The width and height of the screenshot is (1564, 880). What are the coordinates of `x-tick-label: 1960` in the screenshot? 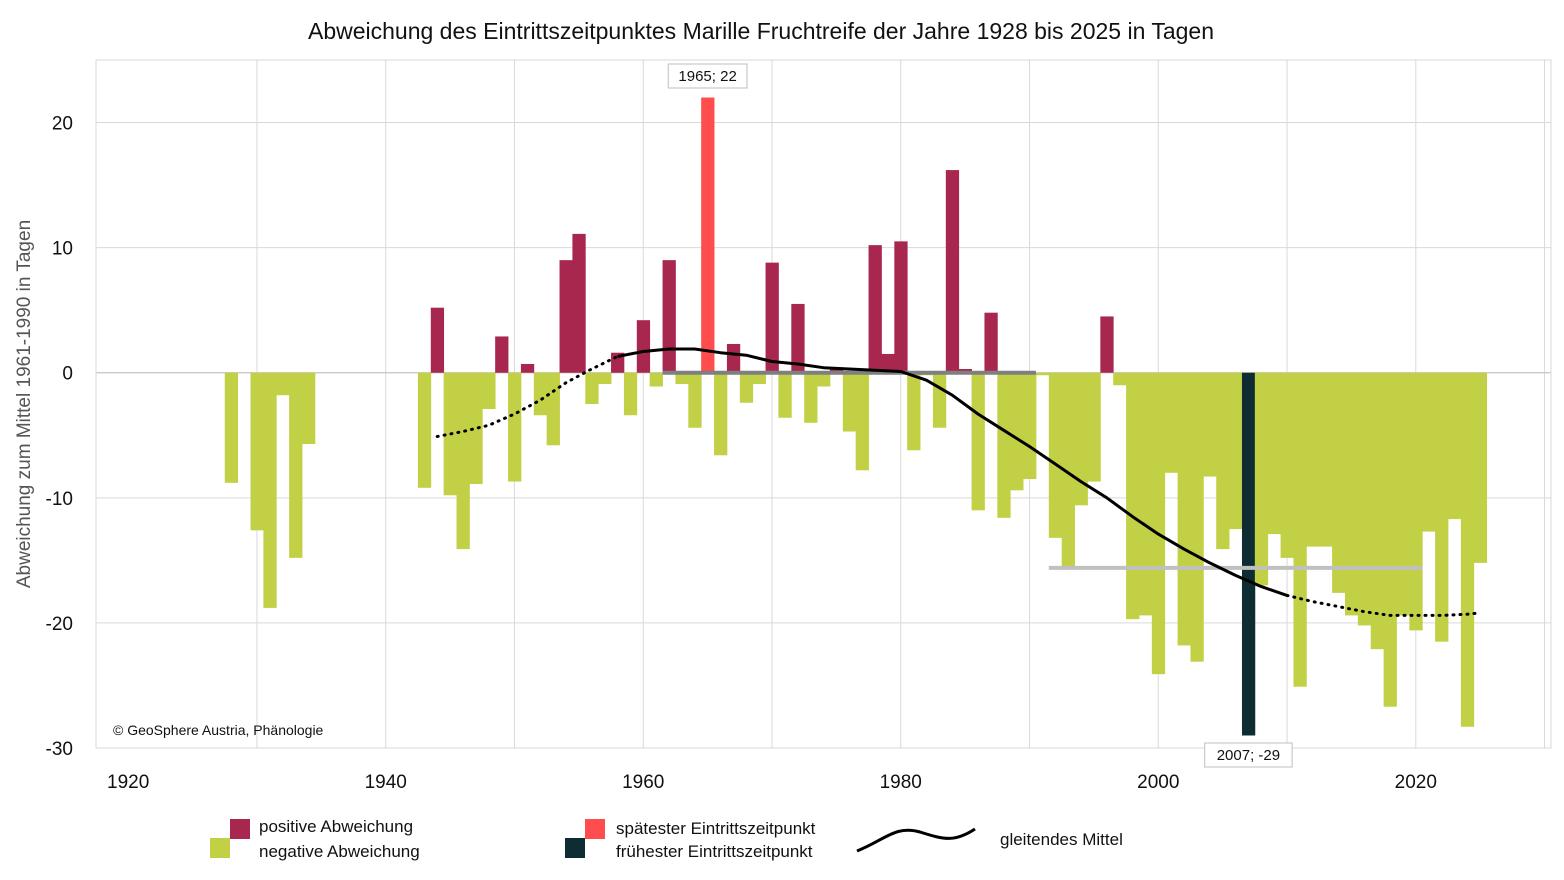 It's located at (643, 782).